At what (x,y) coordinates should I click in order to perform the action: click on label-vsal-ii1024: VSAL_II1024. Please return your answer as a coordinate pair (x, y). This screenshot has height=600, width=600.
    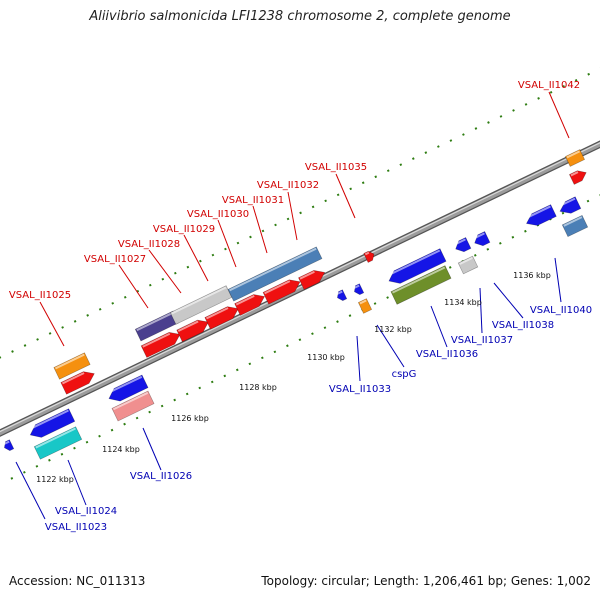
    Looking at the image, I should click on (86, 511).